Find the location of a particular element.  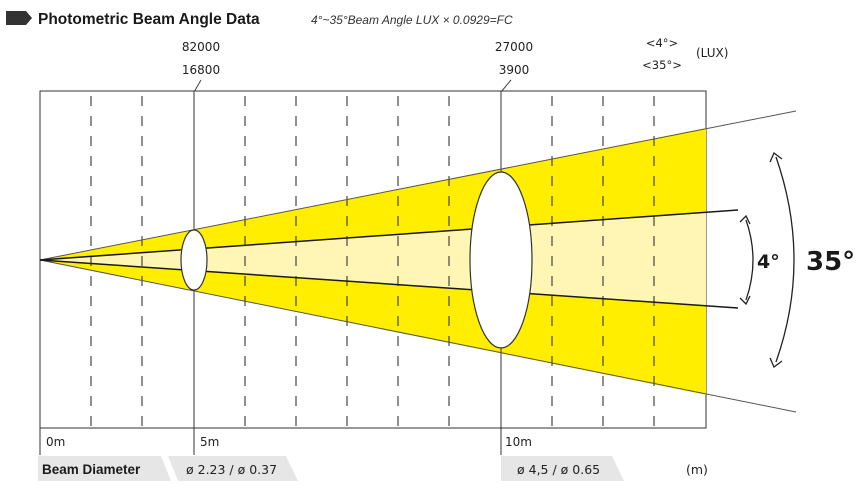

lux-narrow-10m: 27000 is located at coordinates (514, 47).